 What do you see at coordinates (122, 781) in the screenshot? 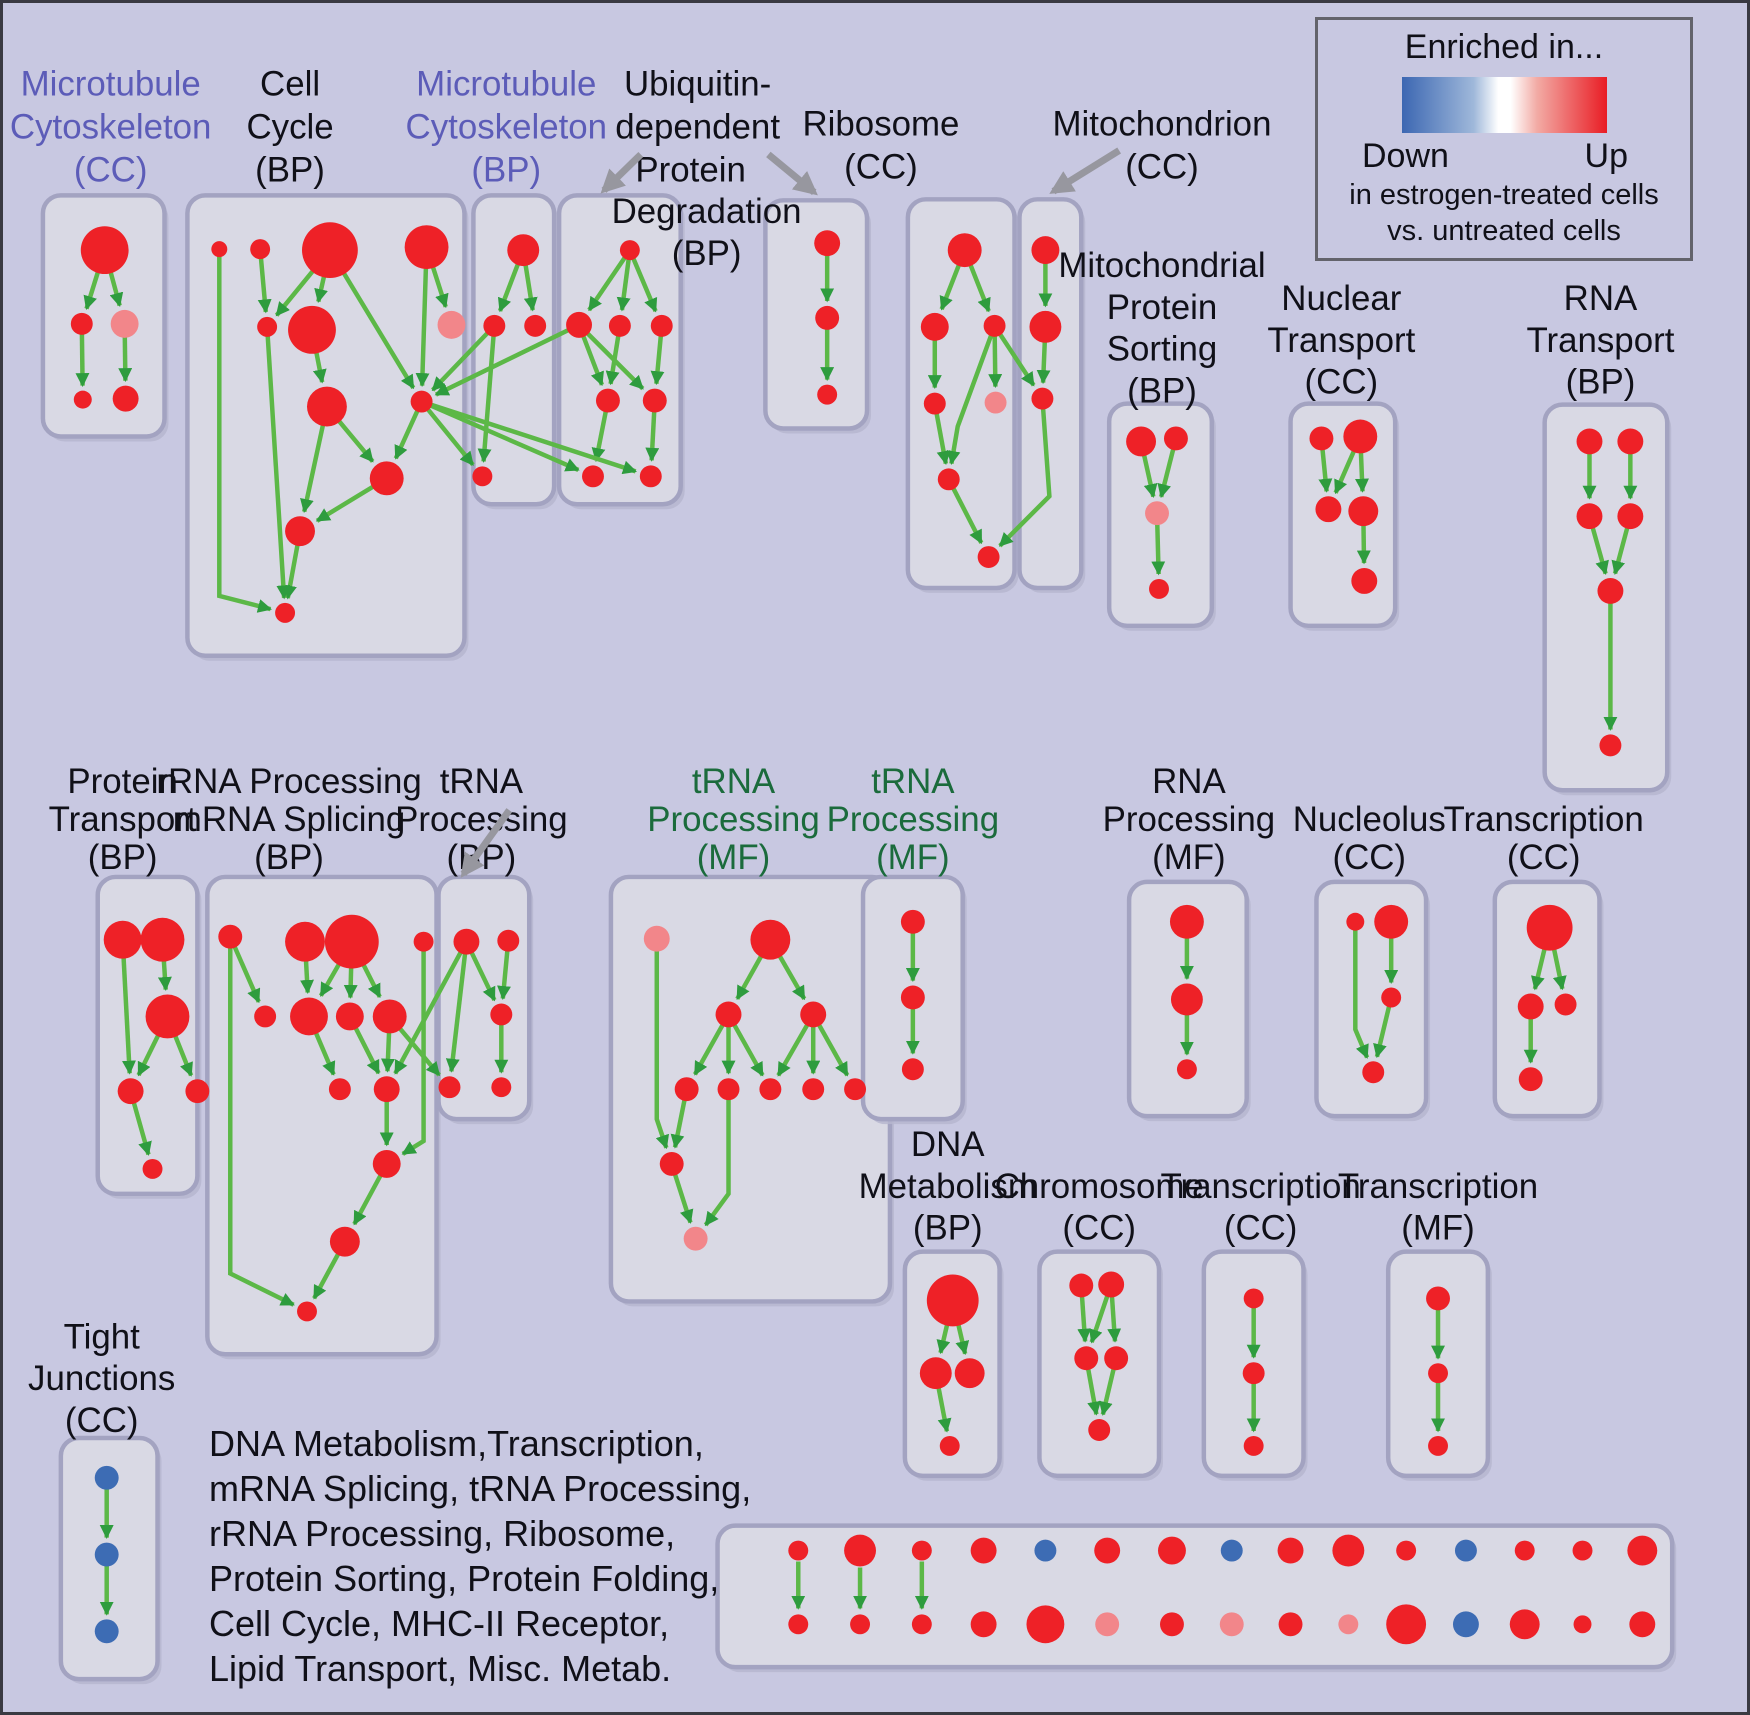
I see `cluster-label-prot: Protein` at bounding box center [122, 781].